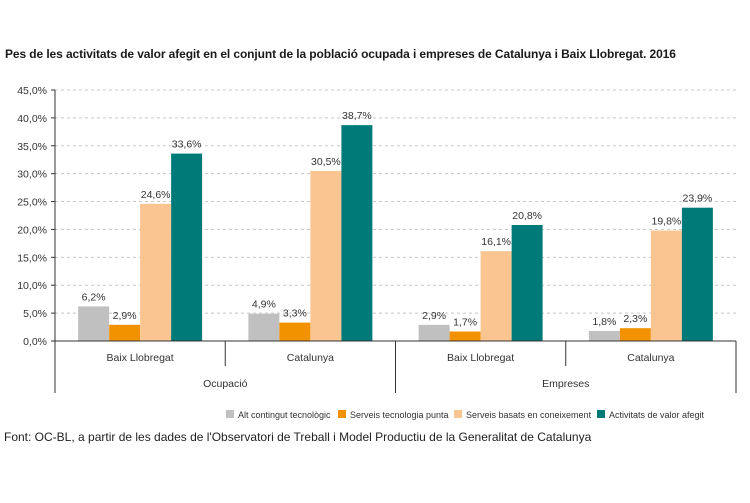 This screenshot has width=750, height=503. Describe the element at coordinates (496, 242) in the screenshot. I see `data-label: 16,1%` at that location.